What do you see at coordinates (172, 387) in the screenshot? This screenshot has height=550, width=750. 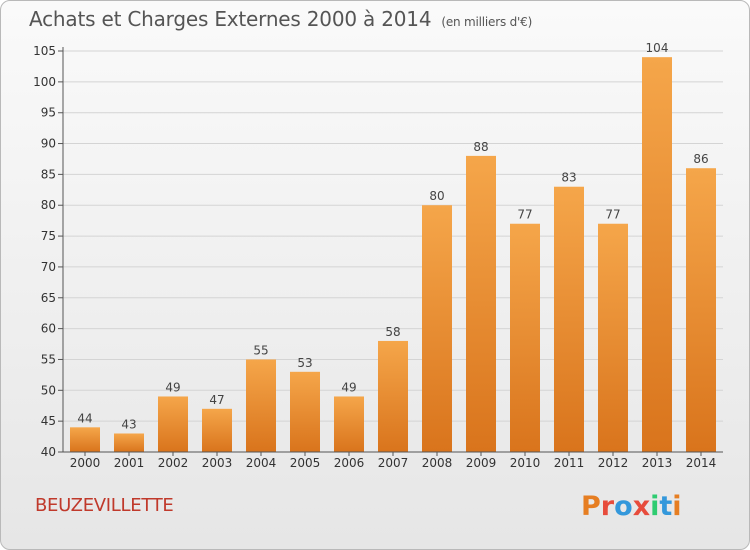 I see `data-label-2002: 49` at bounding box center [172, 387].